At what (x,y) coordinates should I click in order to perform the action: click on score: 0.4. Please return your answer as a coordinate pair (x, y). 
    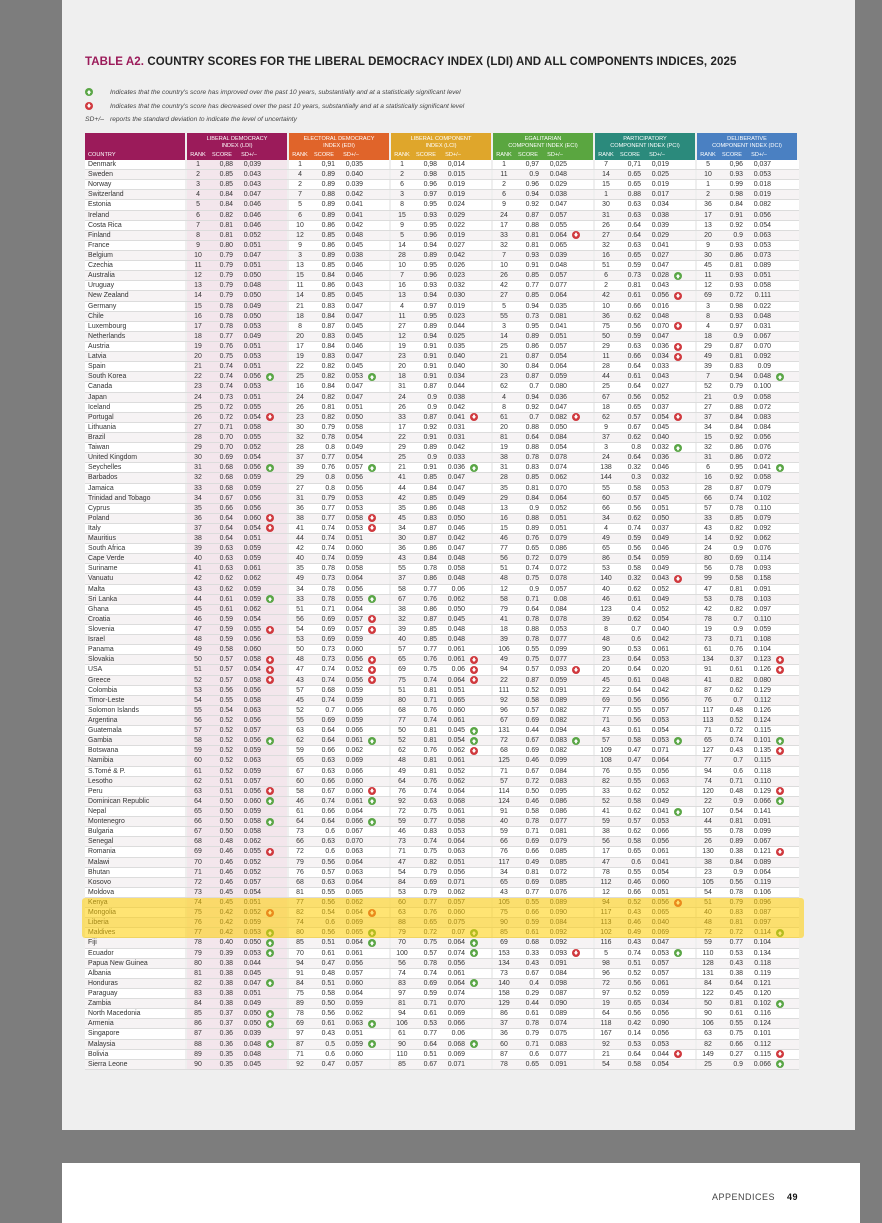
    Looking at the image, I should click on (636, 609).